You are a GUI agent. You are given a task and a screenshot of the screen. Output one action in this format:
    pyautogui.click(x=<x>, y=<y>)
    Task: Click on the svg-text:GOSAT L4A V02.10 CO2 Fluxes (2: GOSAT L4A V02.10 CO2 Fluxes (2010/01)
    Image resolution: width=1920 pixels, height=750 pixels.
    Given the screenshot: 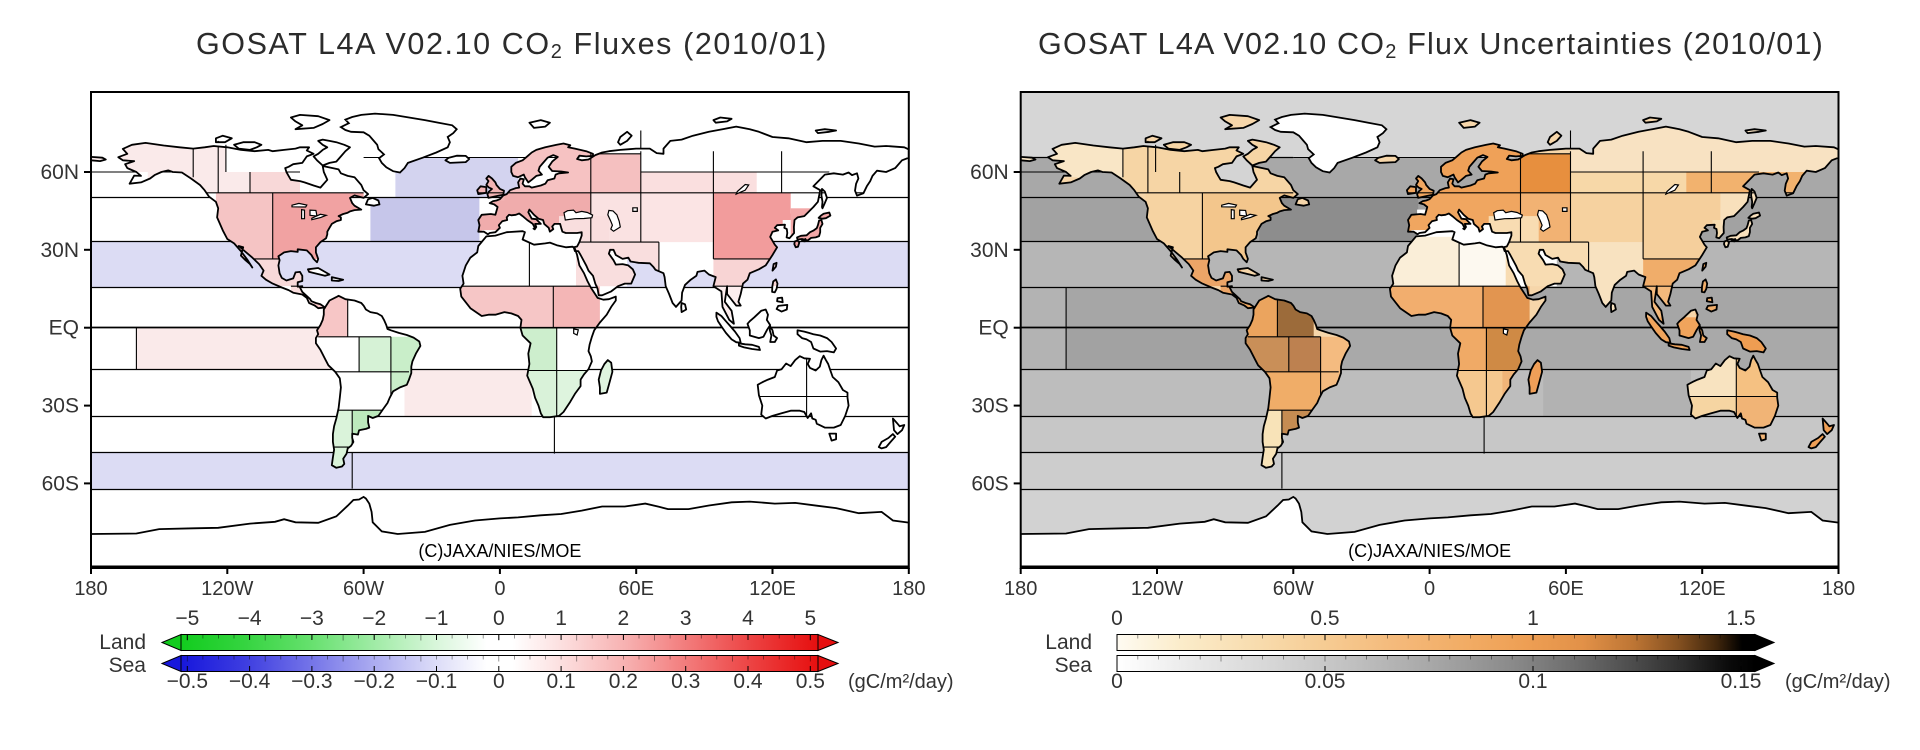 What is the action you would take?
    pyautogui.click(x=512, y=45)
    